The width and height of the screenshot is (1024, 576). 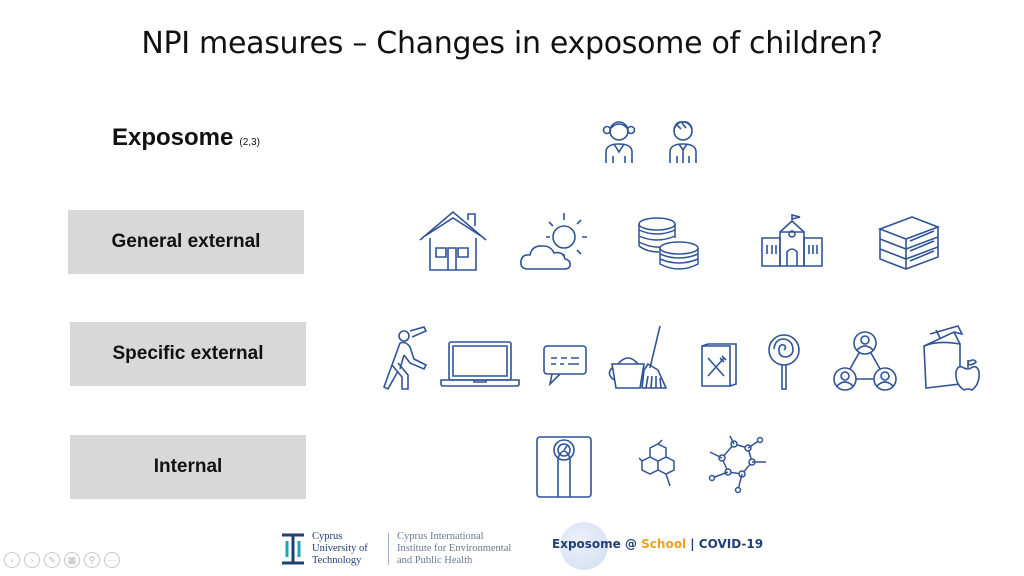 What do you see at coordinates (92, 560) in the screenshot?
I see `zoom-icon: ⚲` at bounding box center [92, 560].